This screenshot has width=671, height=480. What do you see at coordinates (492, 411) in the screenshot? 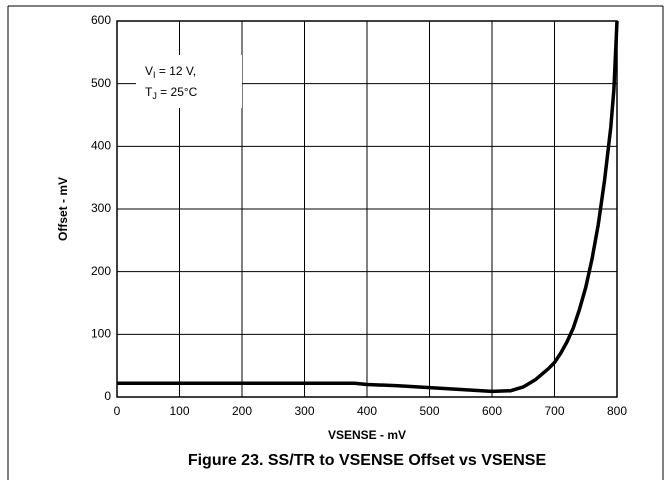
I see `x-tick-label: 600` at bounding box center [492, 411].